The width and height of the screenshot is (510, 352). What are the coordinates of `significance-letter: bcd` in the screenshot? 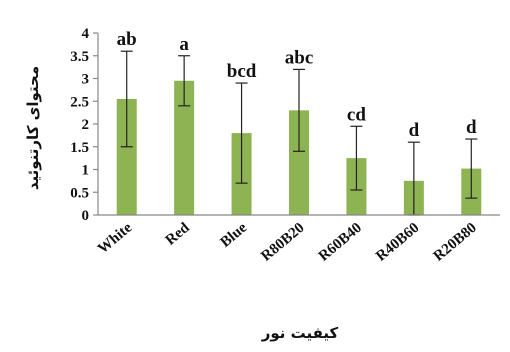 It's located at (242, 71).